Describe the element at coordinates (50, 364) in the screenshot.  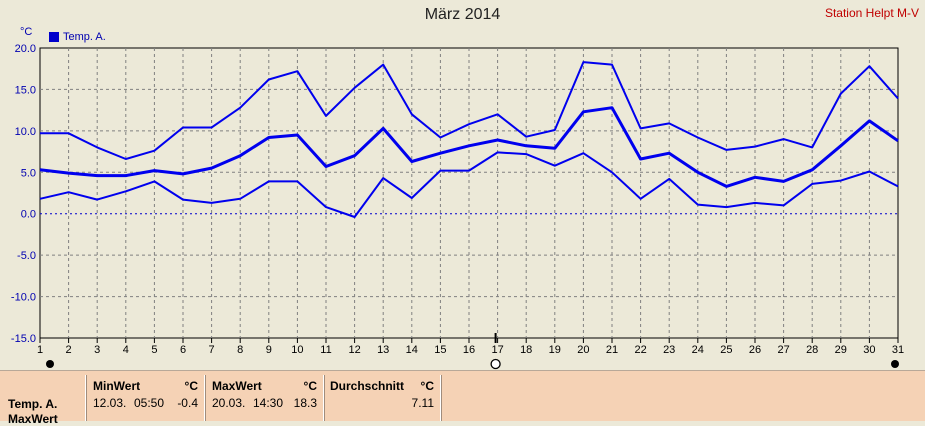
I see `start-marker` at that location.